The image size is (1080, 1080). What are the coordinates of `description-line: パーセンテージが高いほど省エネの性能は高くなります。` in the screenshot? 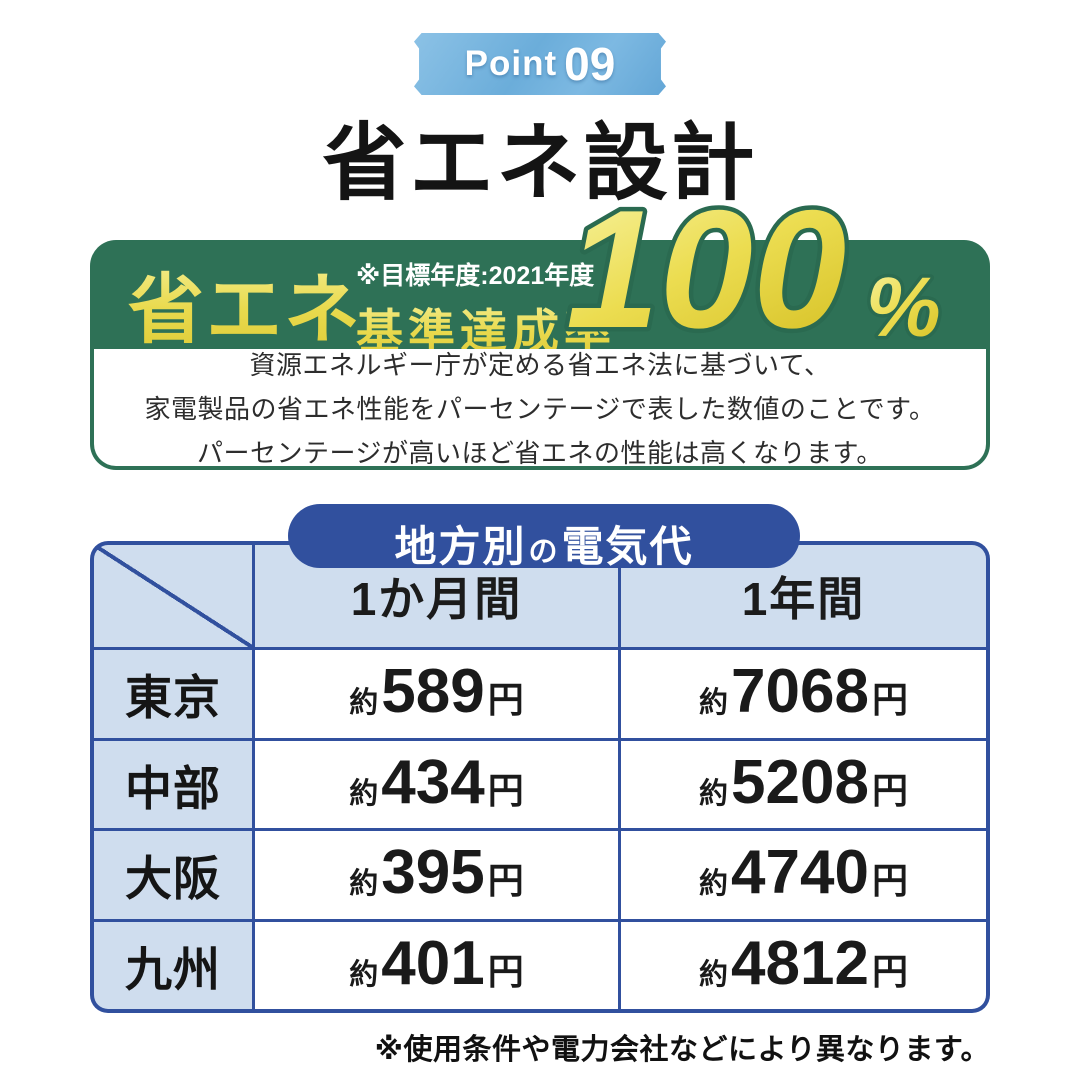 It's located at (540, 453).